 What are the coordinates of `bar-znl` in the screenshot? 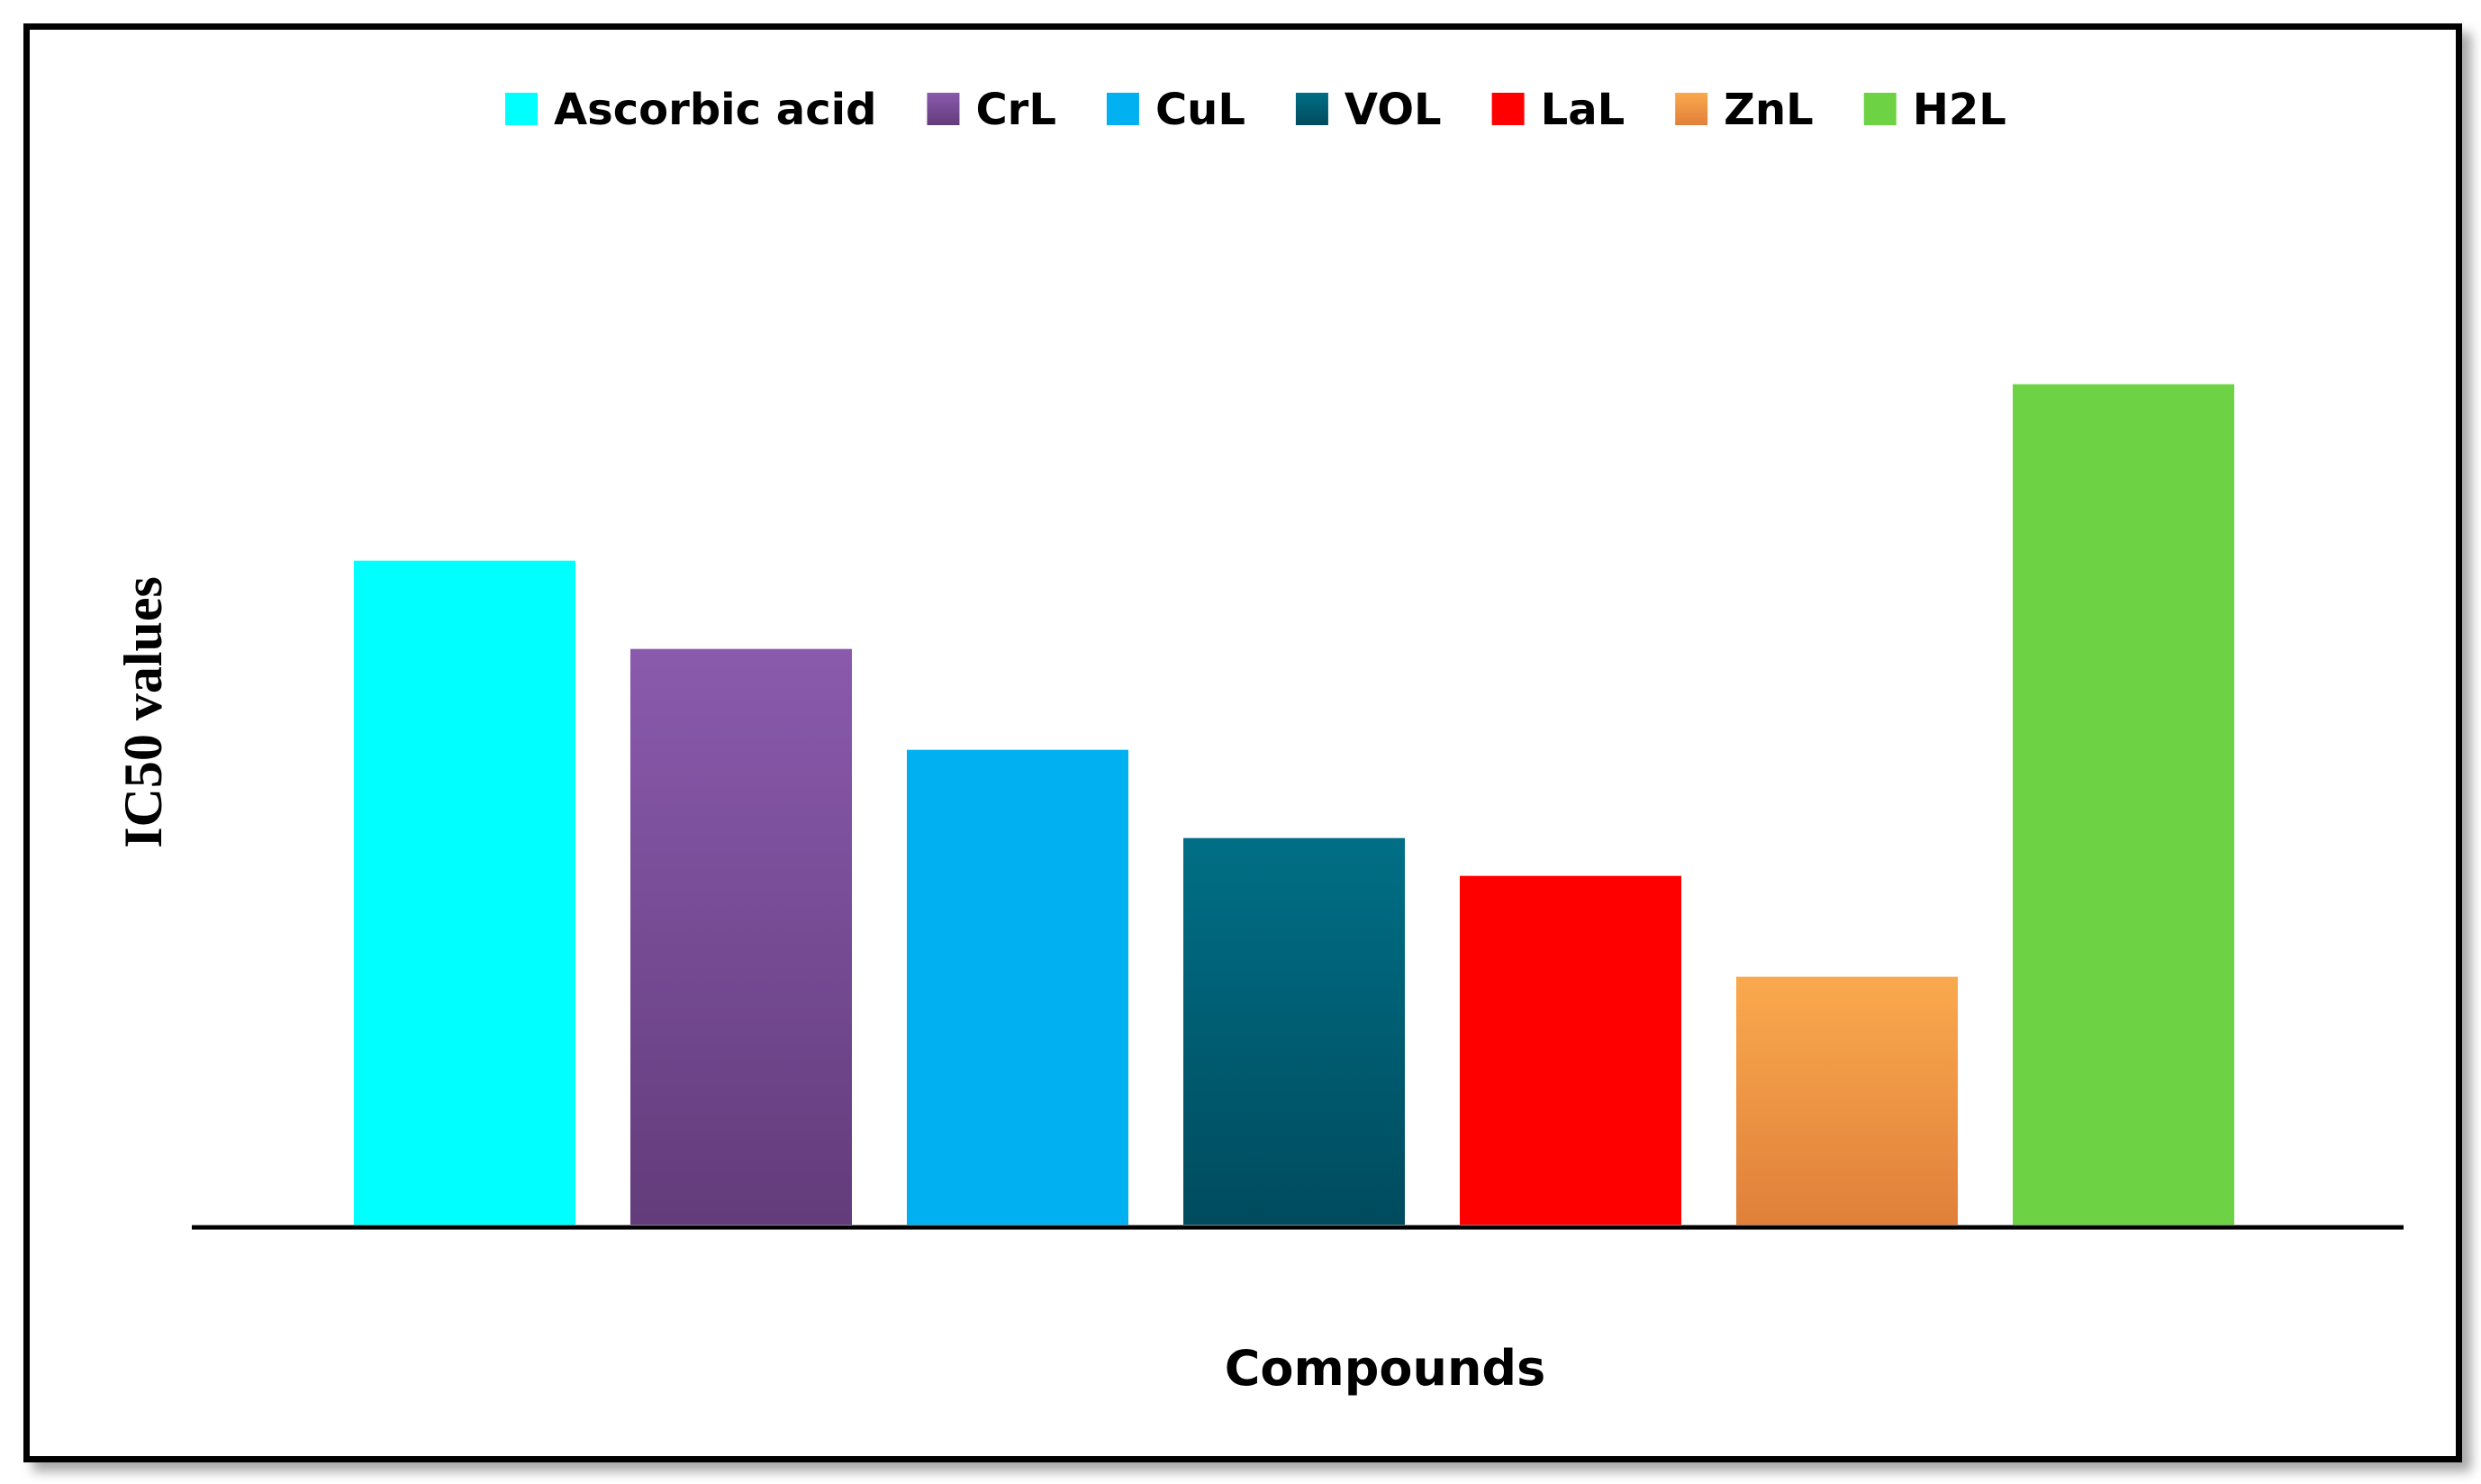 It's located at (1847, 1100).